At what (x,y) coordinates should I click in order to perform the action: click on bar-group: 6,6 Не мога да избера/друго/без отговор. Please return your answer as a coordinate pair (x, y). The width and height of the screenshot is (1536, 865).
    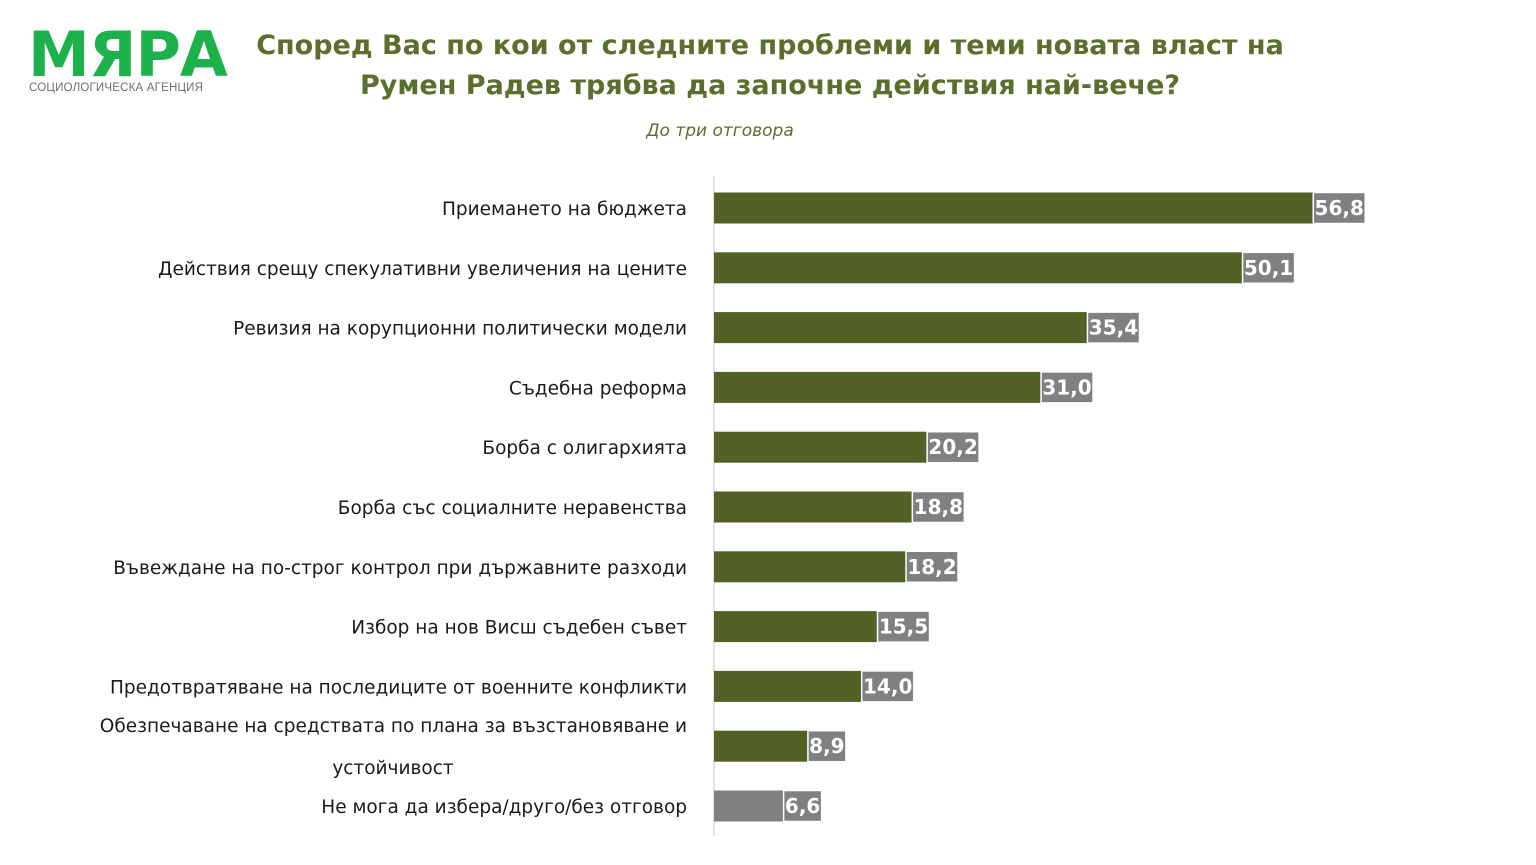
    Looking at the image, I should click on (572, 806).